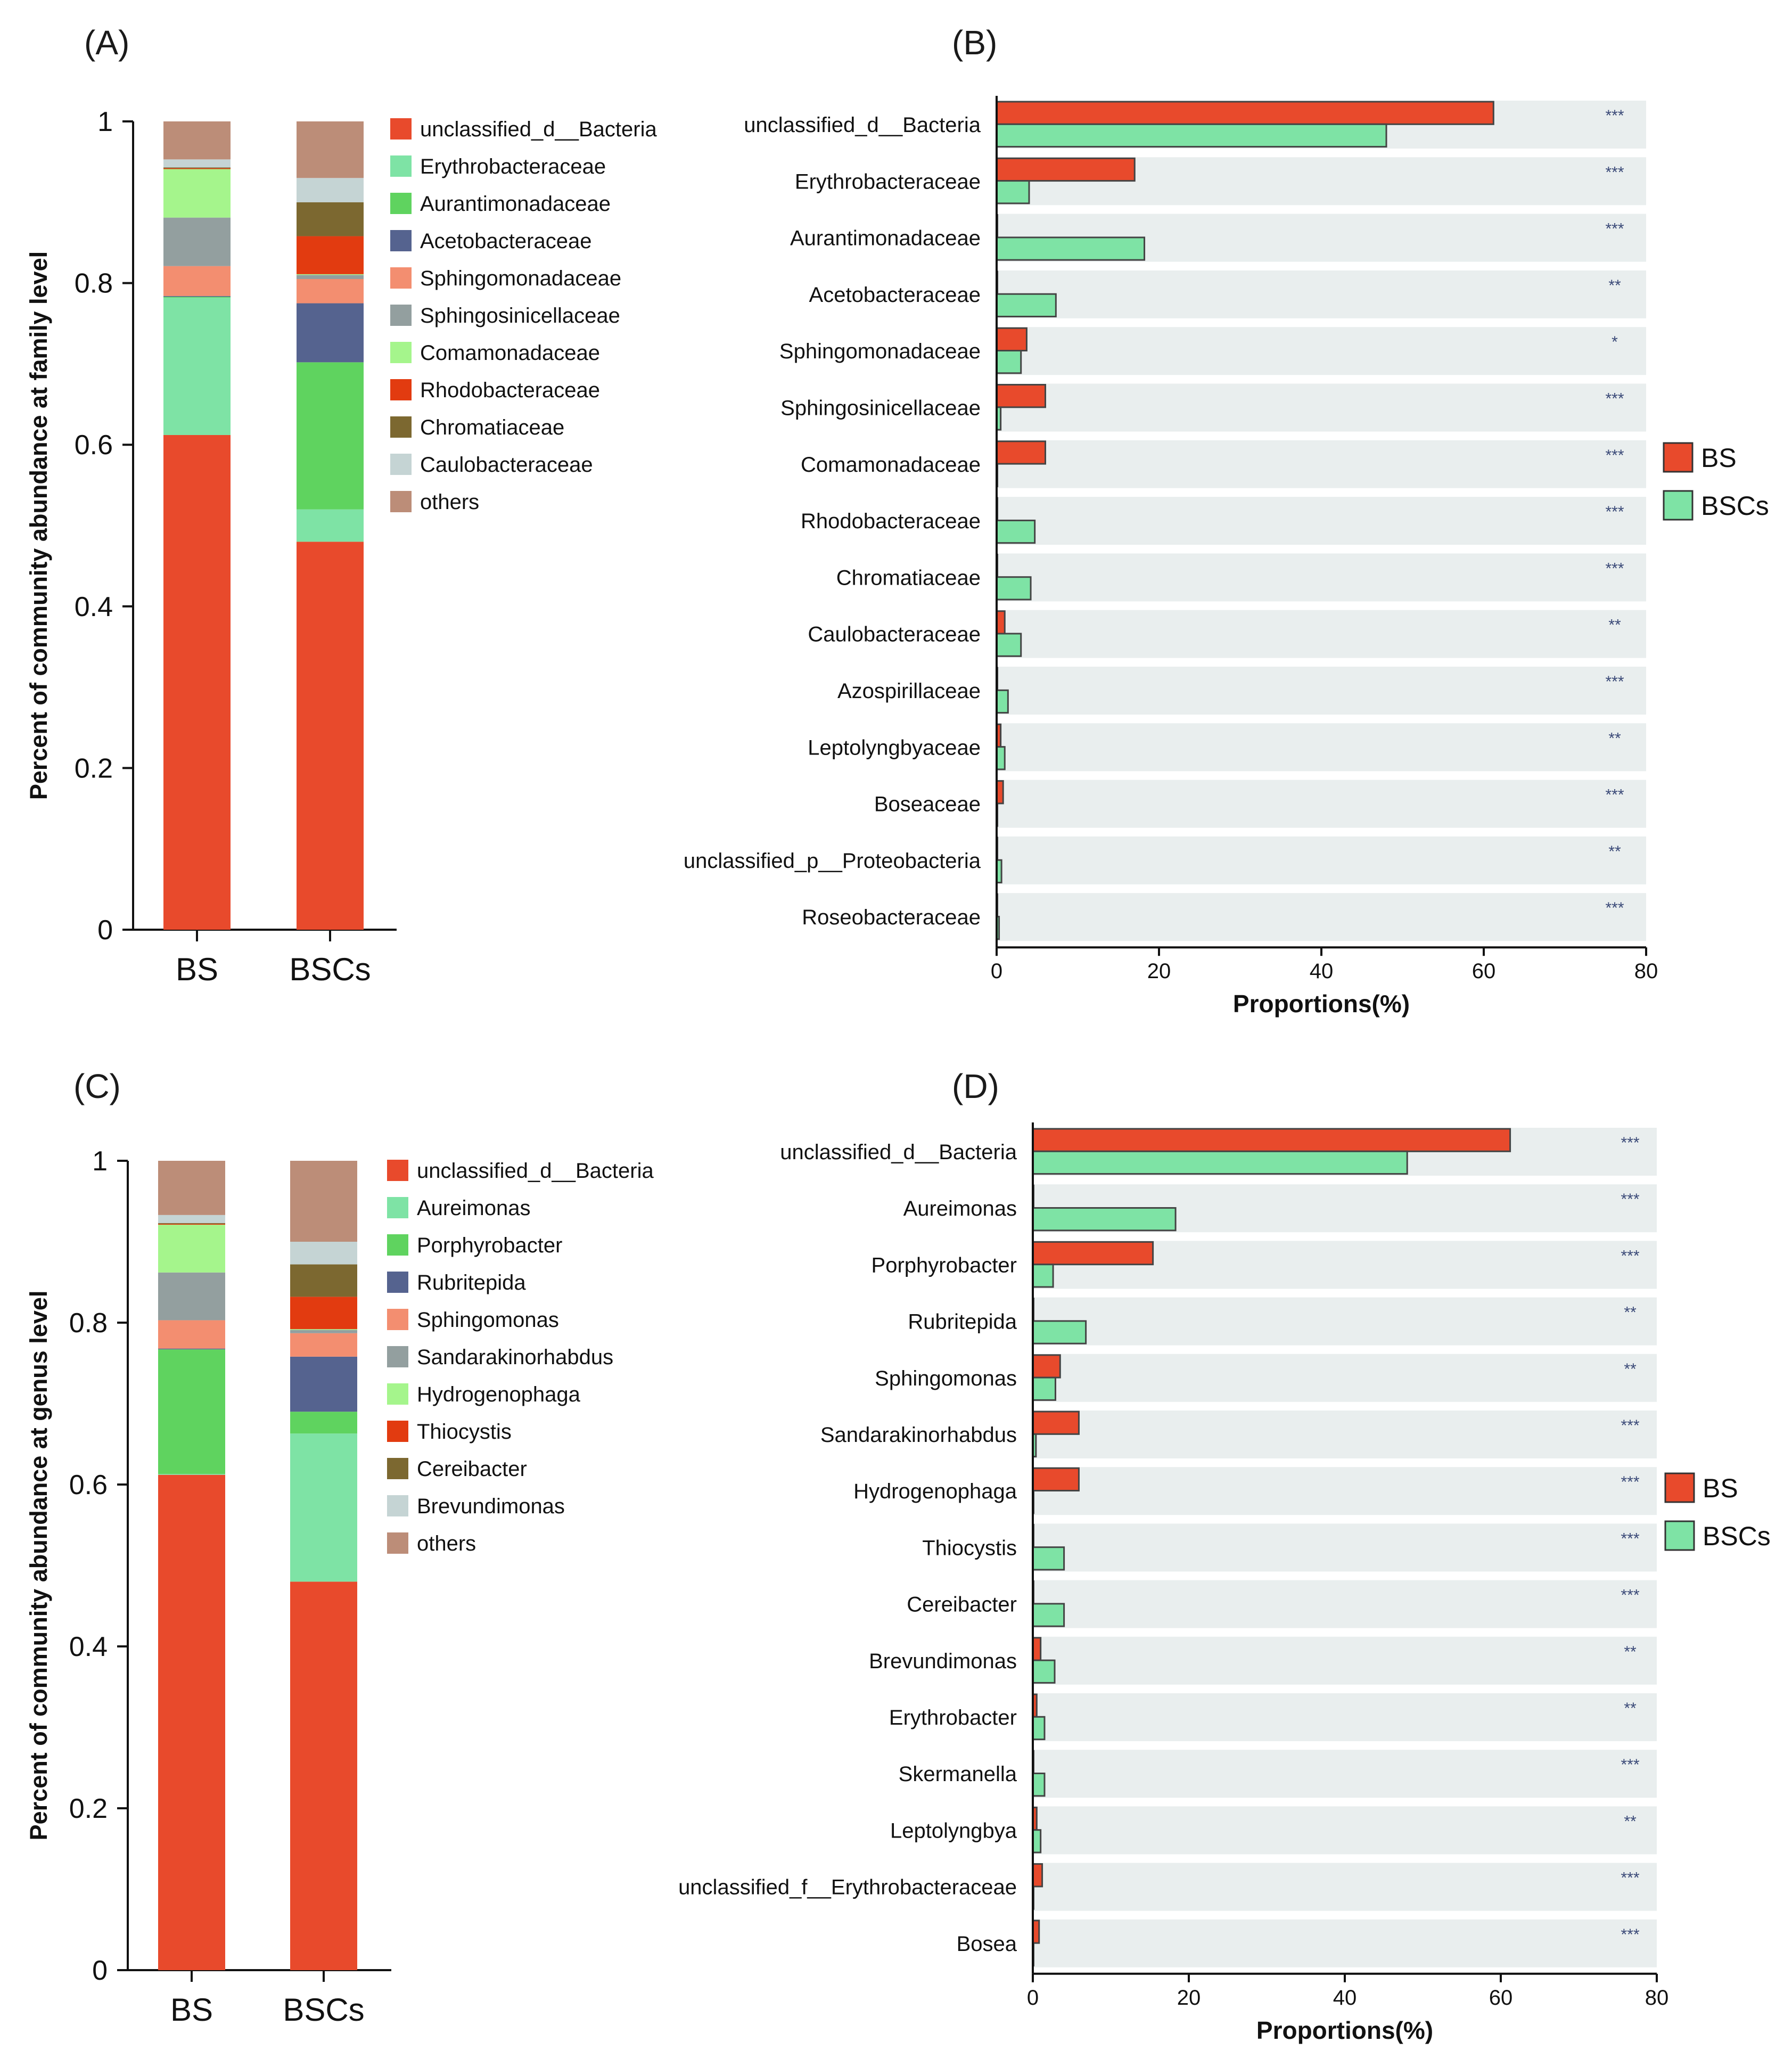 This screenshot has width=1792, height=2058. What do you see at coordinates (1630, 1652) in the screenshot?
I see `significance-label-d: **` at bounding box center [1630, 1652].